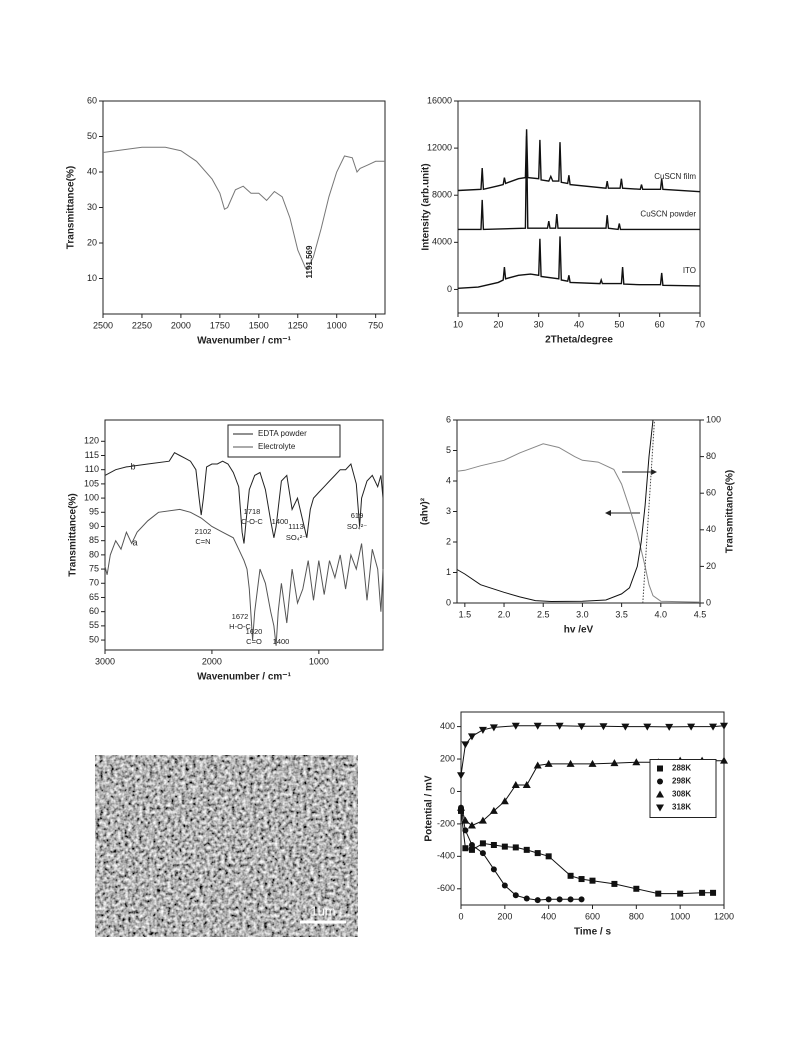 The width and height of the screenshot is (793, 1057). What do you see at coordinates (240, 616) in the screenshot?
I see `annotation: 1672` at bounding box center [240, 616].